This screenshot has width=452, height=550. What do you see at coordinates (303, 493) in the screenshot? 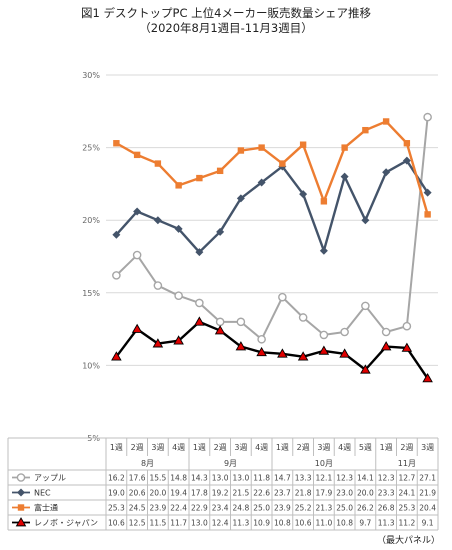
I see `data-label: 21.8` at bounding box center [303, 493].